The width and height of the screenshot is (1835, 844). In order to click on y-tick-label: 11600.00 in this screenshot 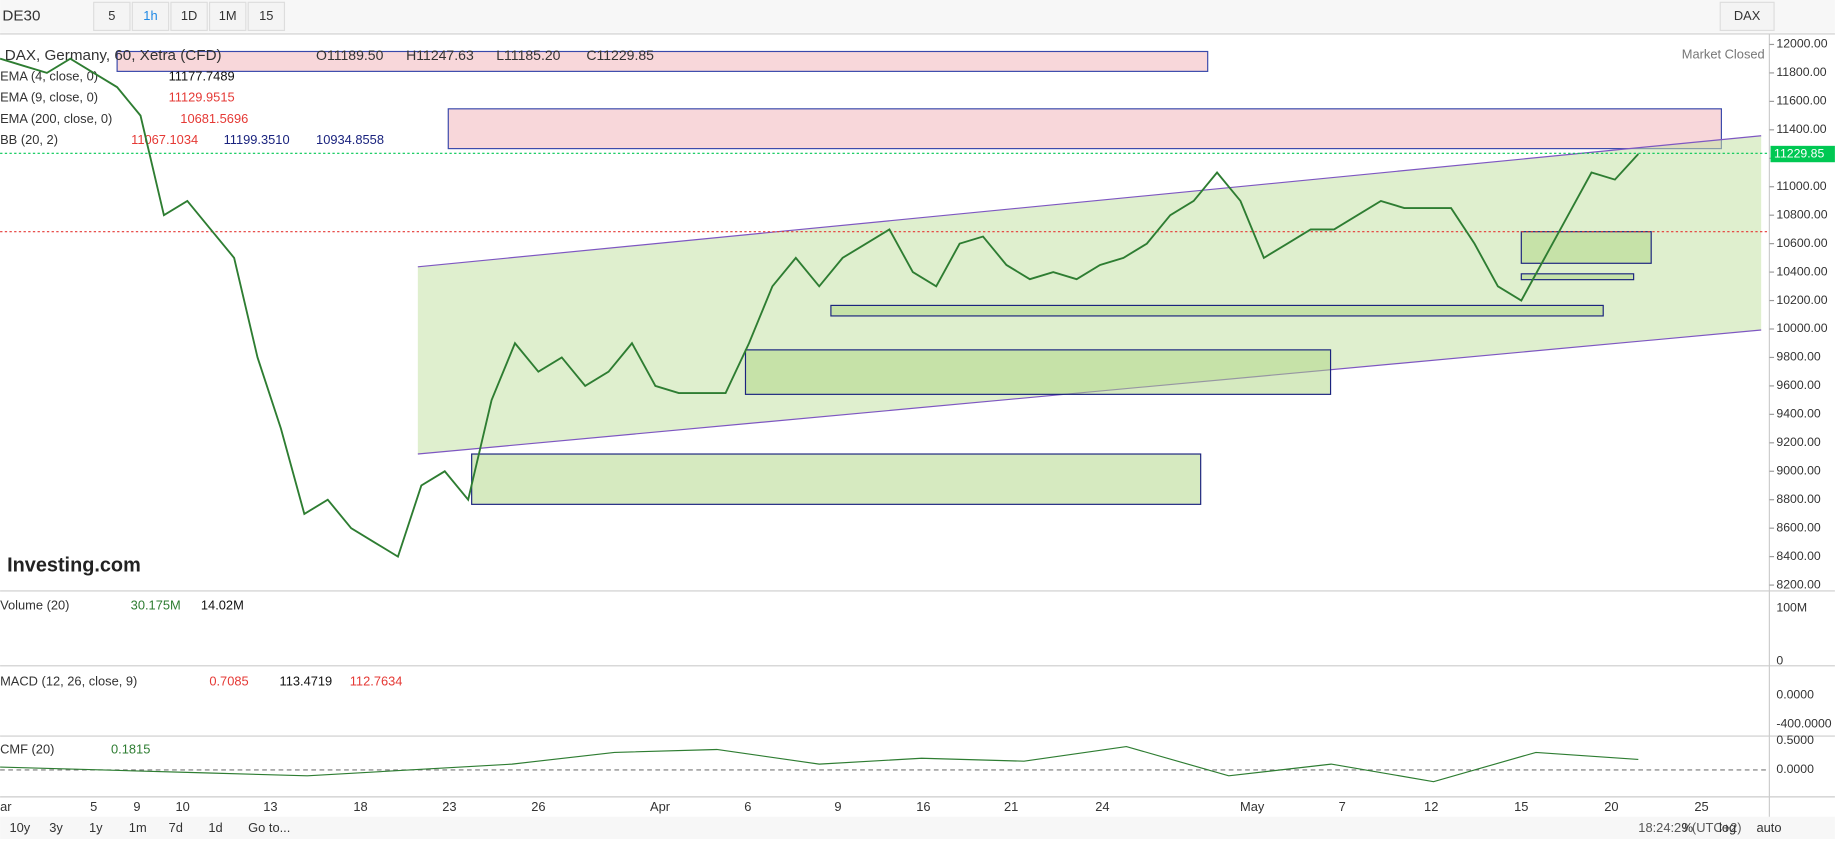, I will do `click(1801, 101)`.